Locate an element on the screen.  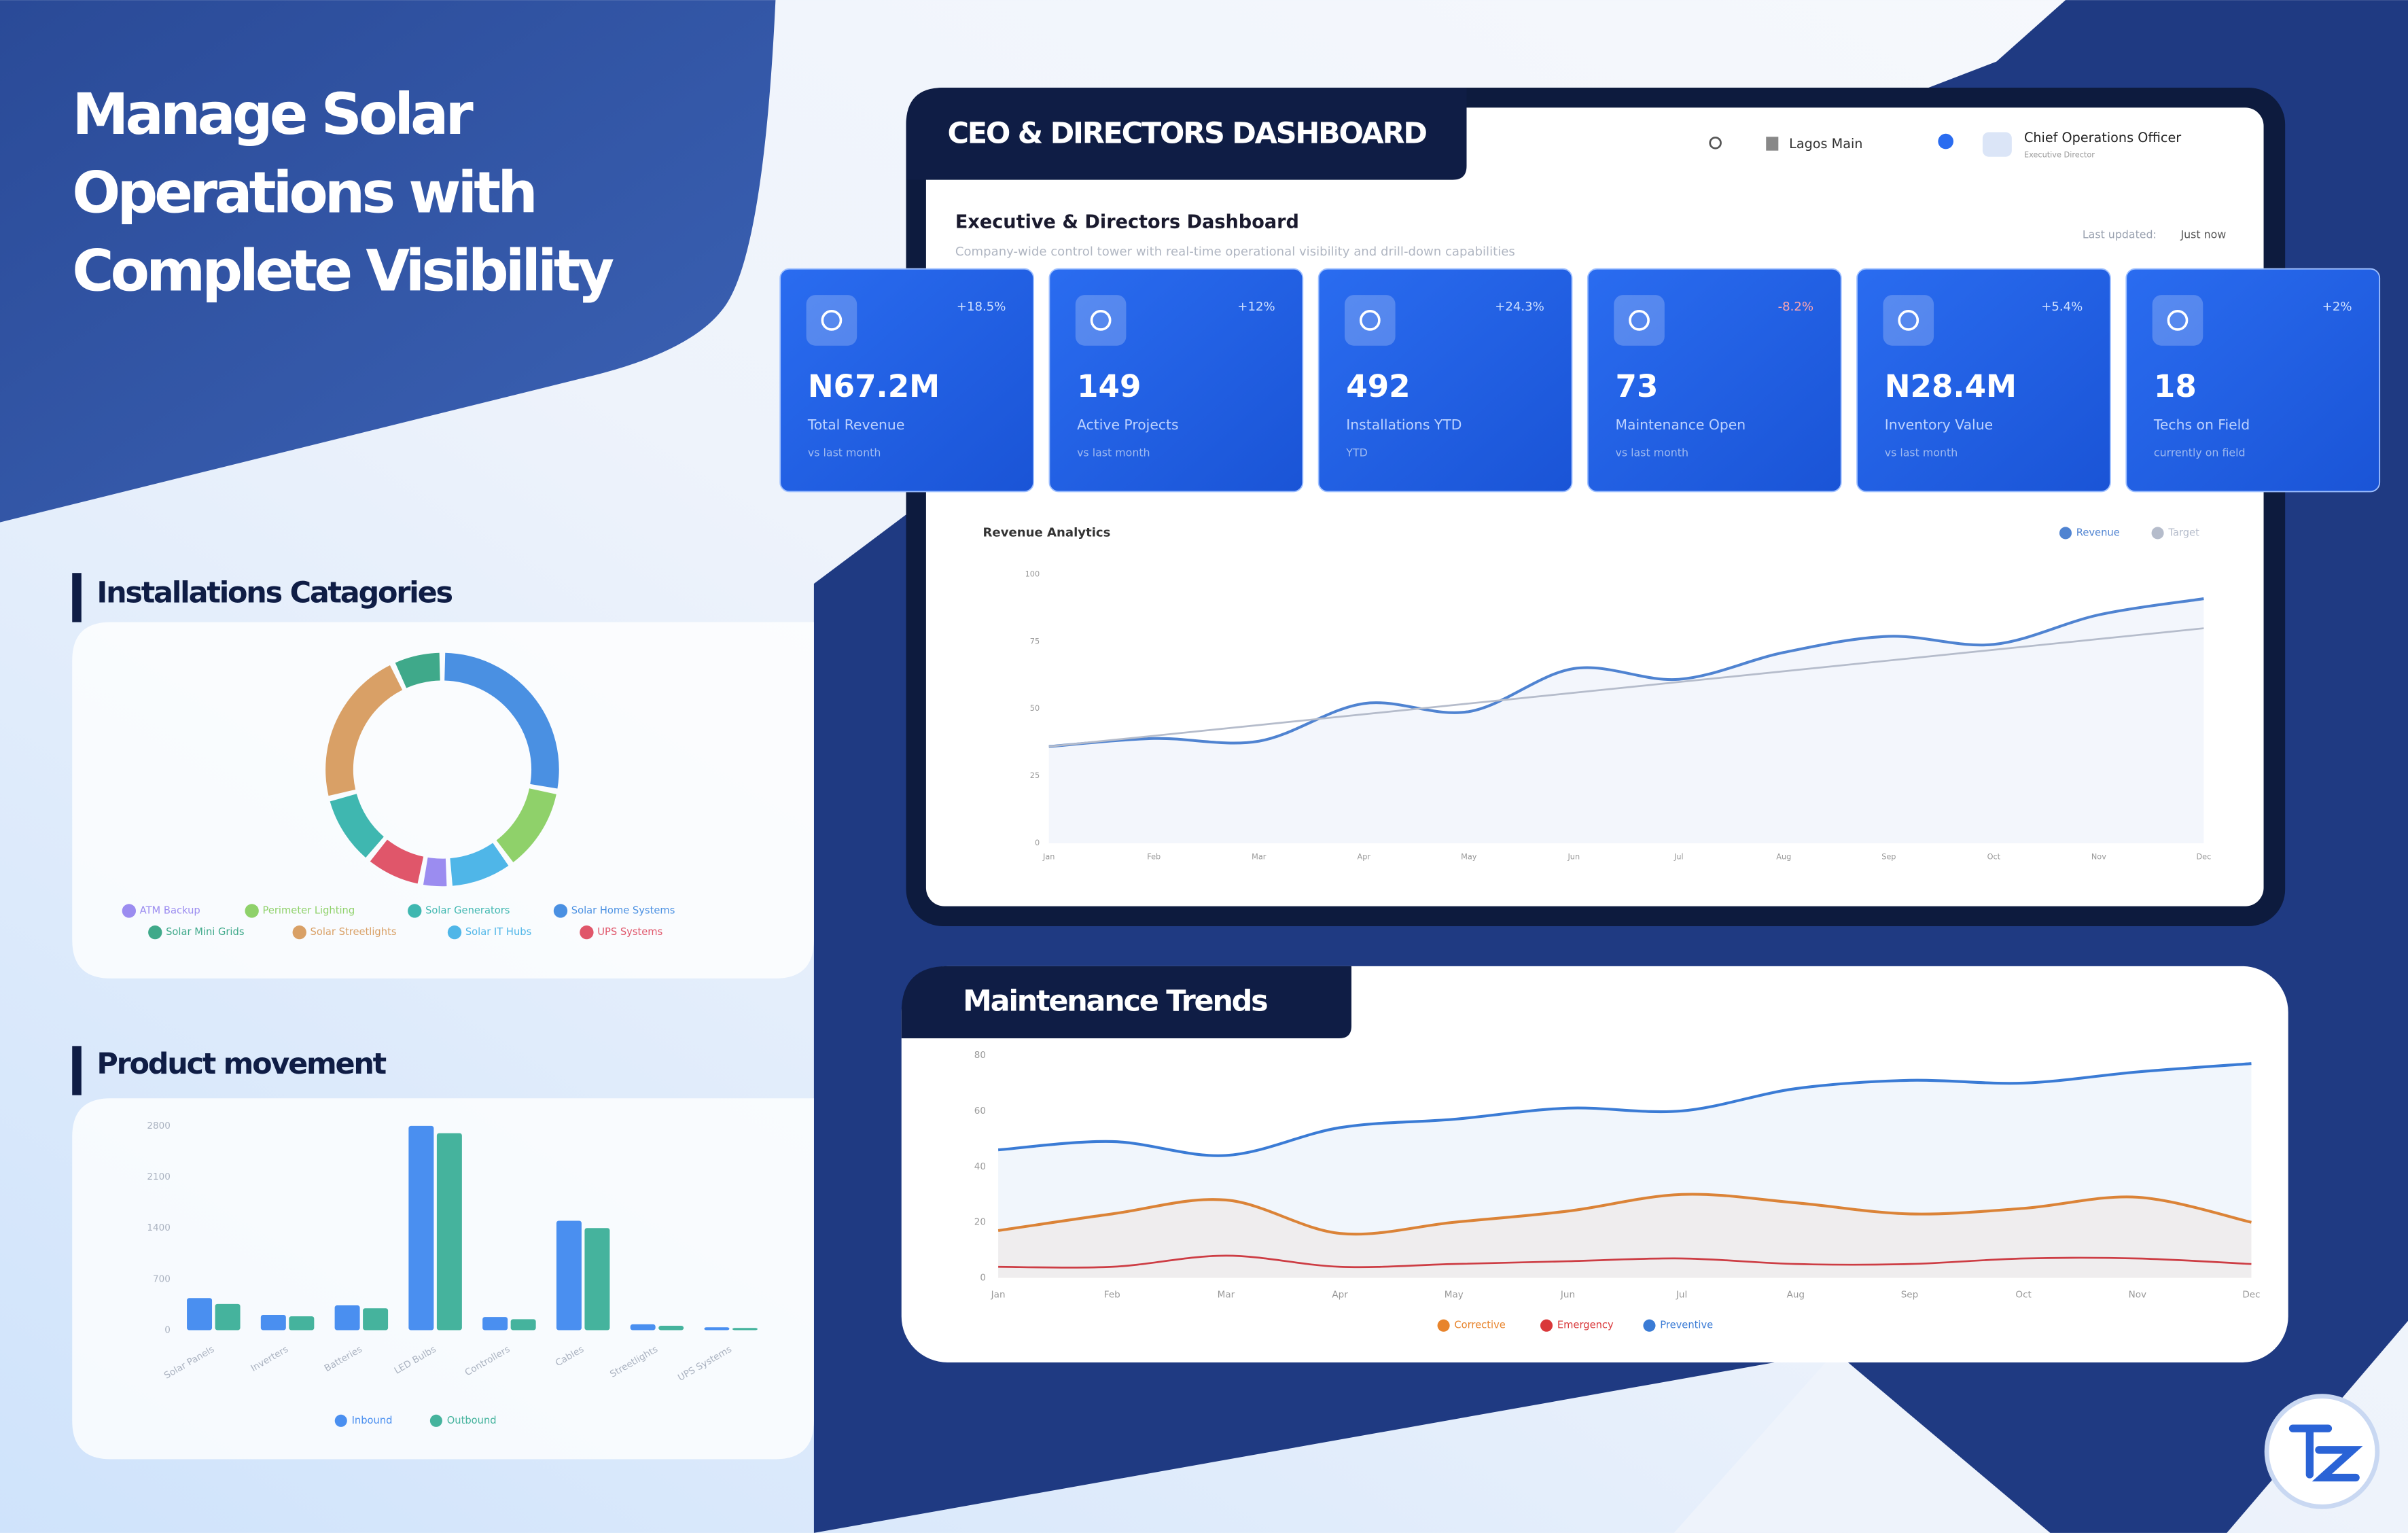
line is located at coordinates (1626, 672).